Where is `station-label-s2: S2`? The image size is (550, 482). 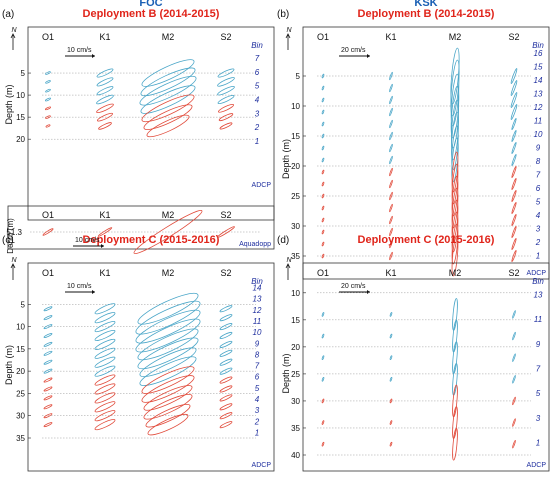 station-label-s2: S2 is located at coordinates (225, 273).